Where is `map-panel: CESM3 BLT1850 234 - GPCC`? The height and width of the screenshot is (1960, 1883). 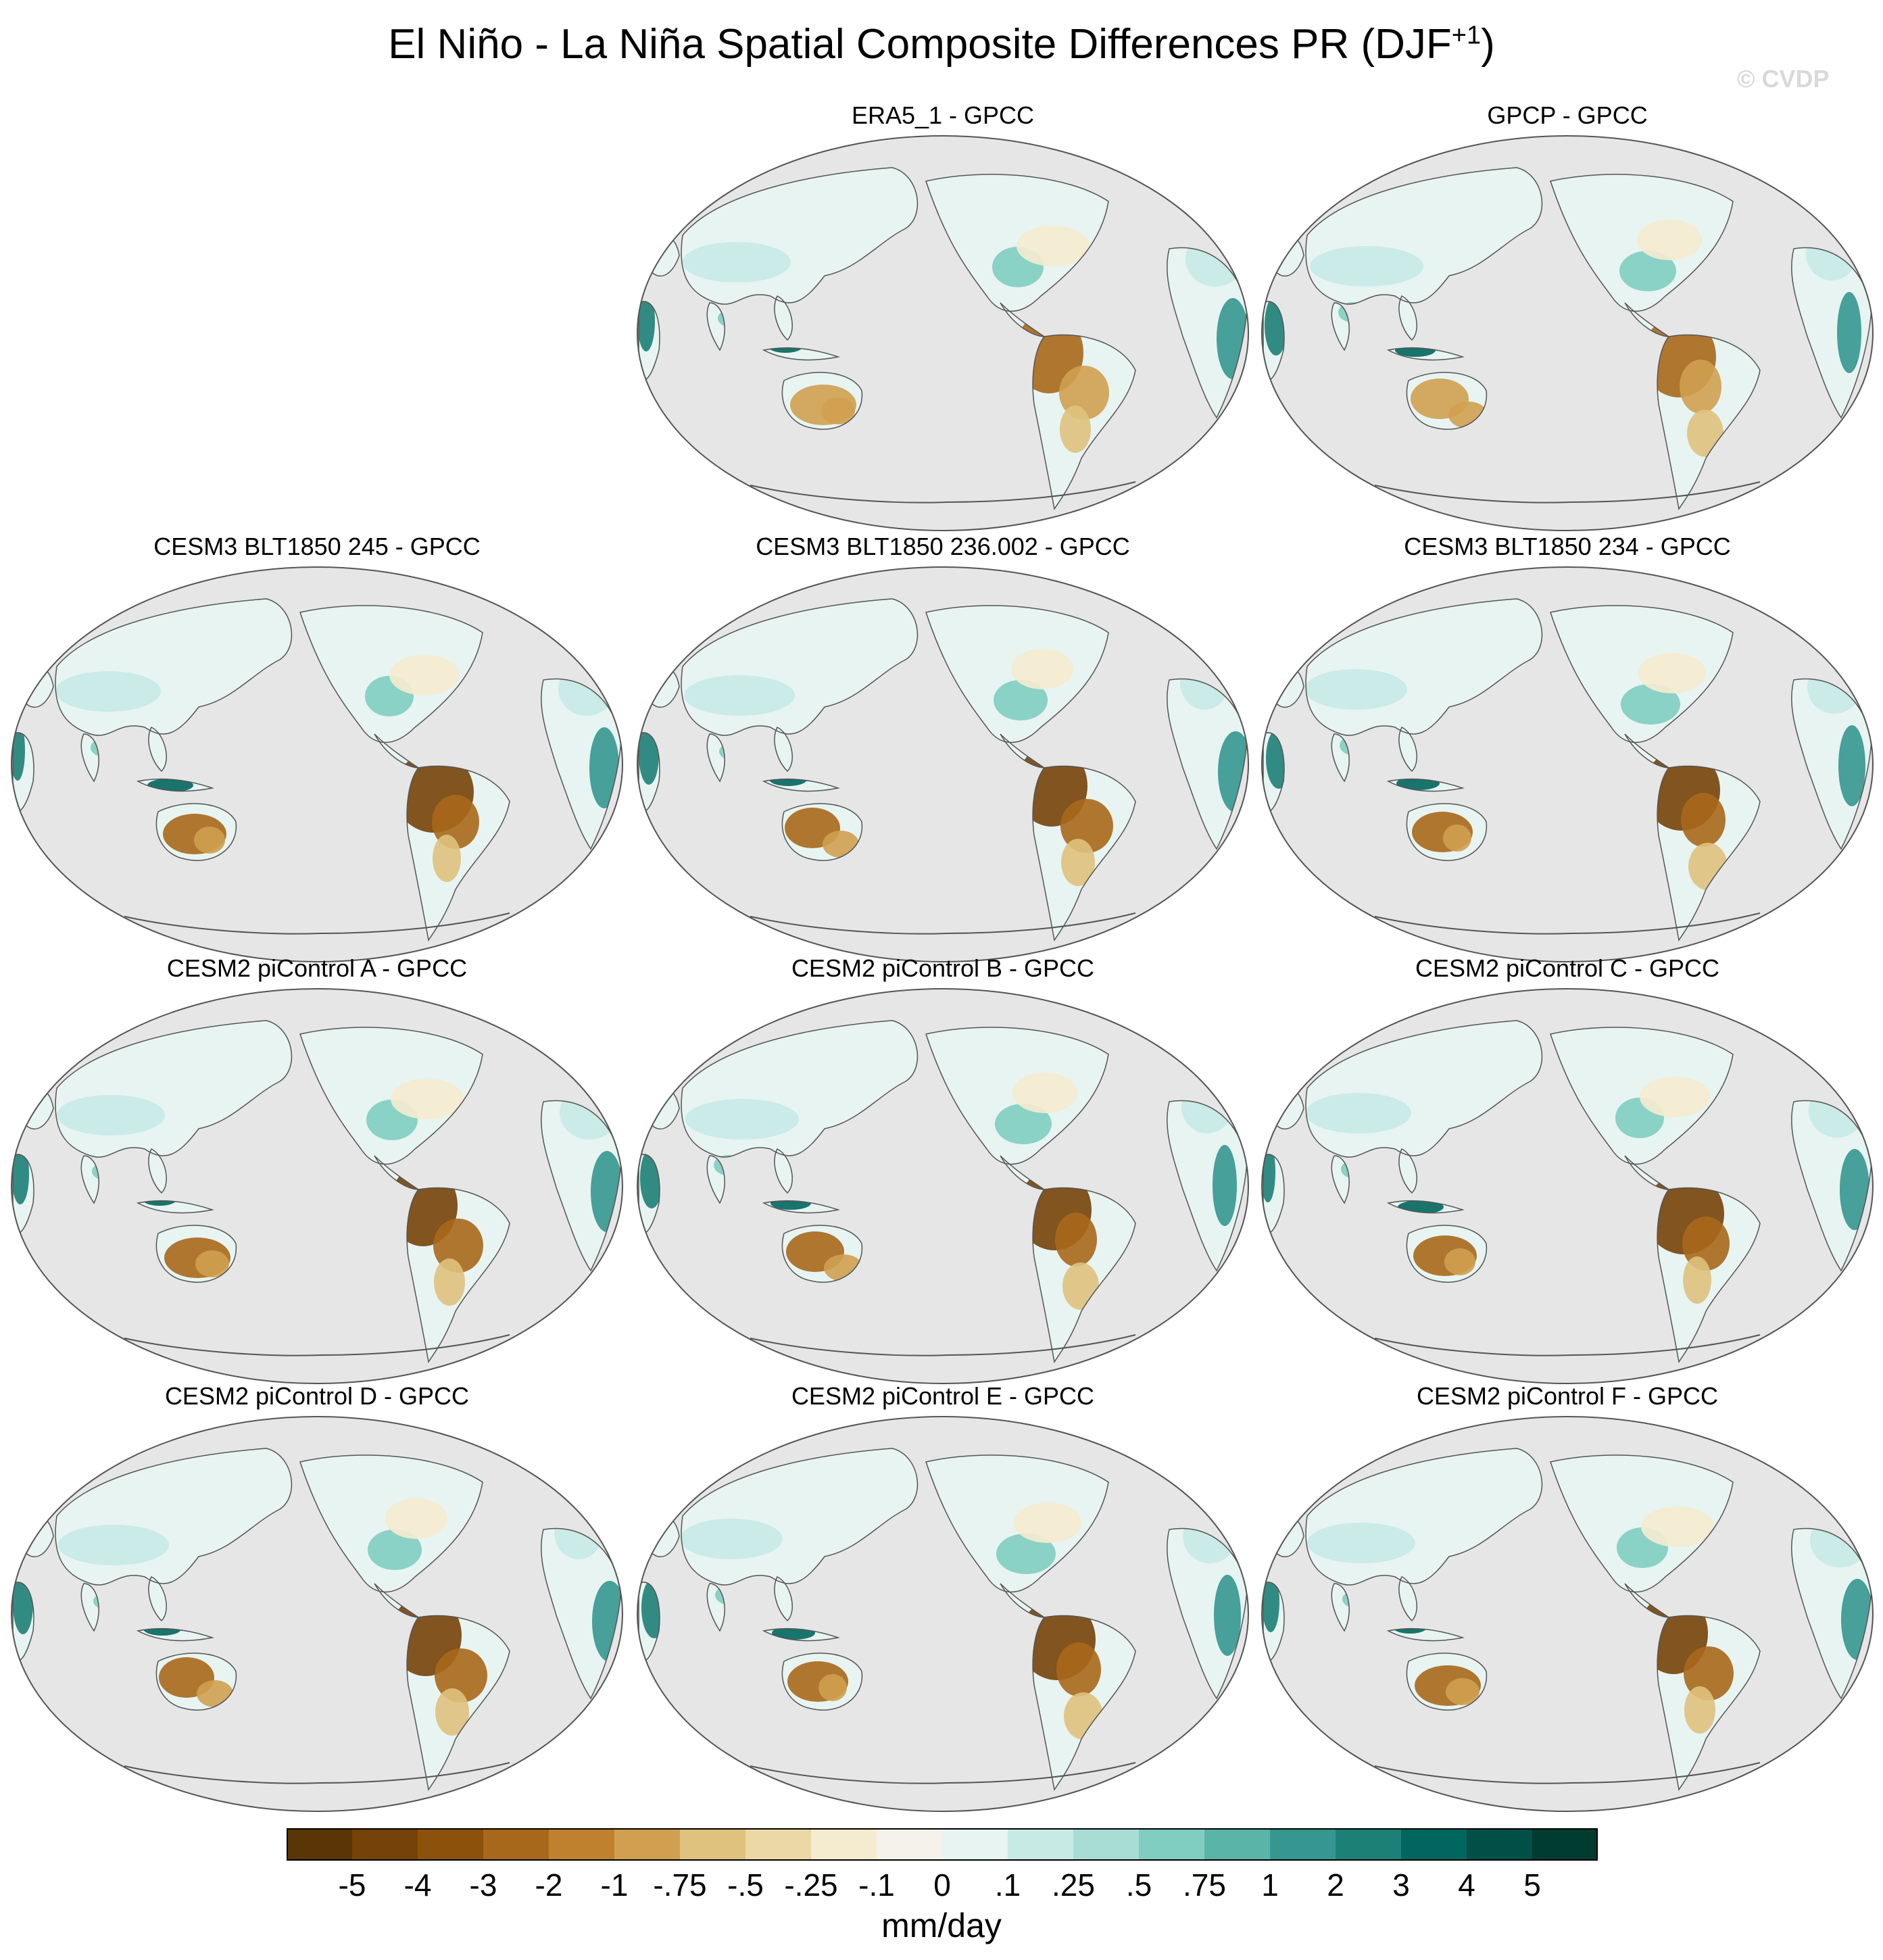
map-panel: CESM3 BLT1850 234 - GPCC is located at coordinates (1567, 749).